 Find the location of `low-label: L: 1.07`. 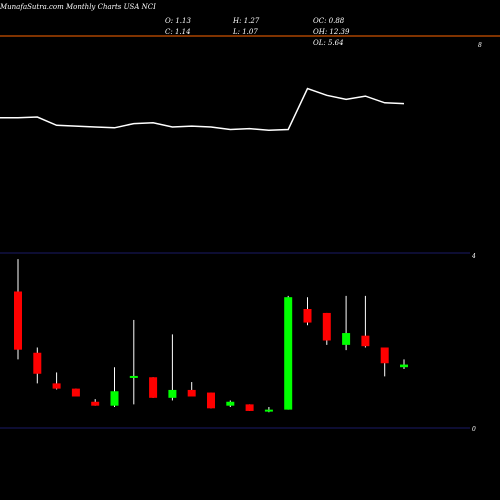

low-label: L: 1.07 is located at coordinates (245, 32).